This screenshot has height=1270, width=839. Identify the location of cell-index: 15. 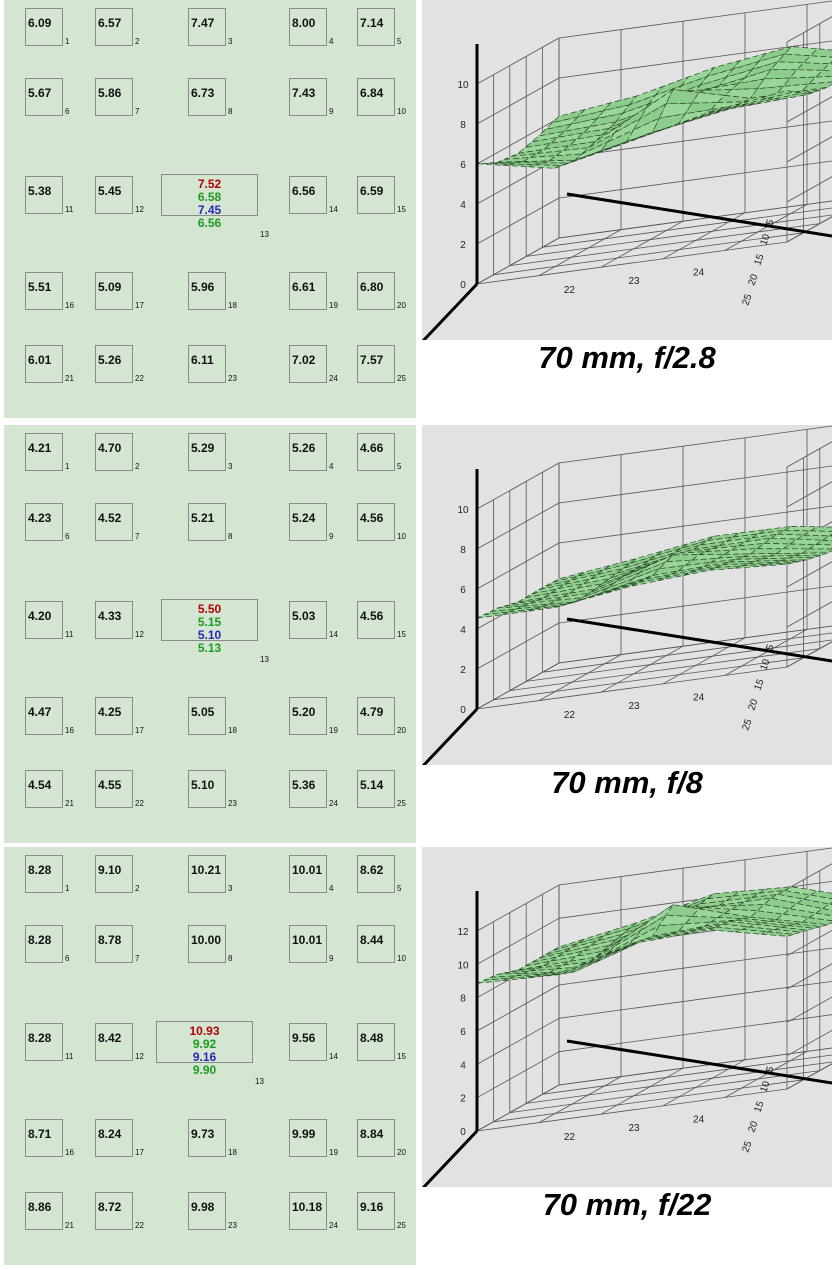
(401, 634).